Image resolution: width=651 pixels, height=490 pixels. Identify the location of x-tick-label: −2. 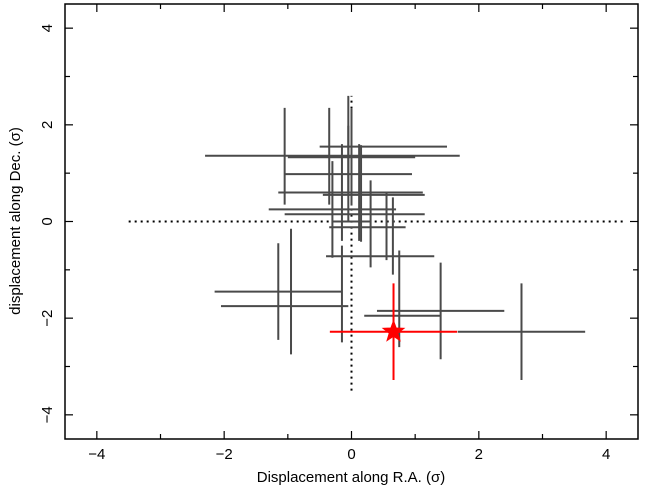
(224, 454).